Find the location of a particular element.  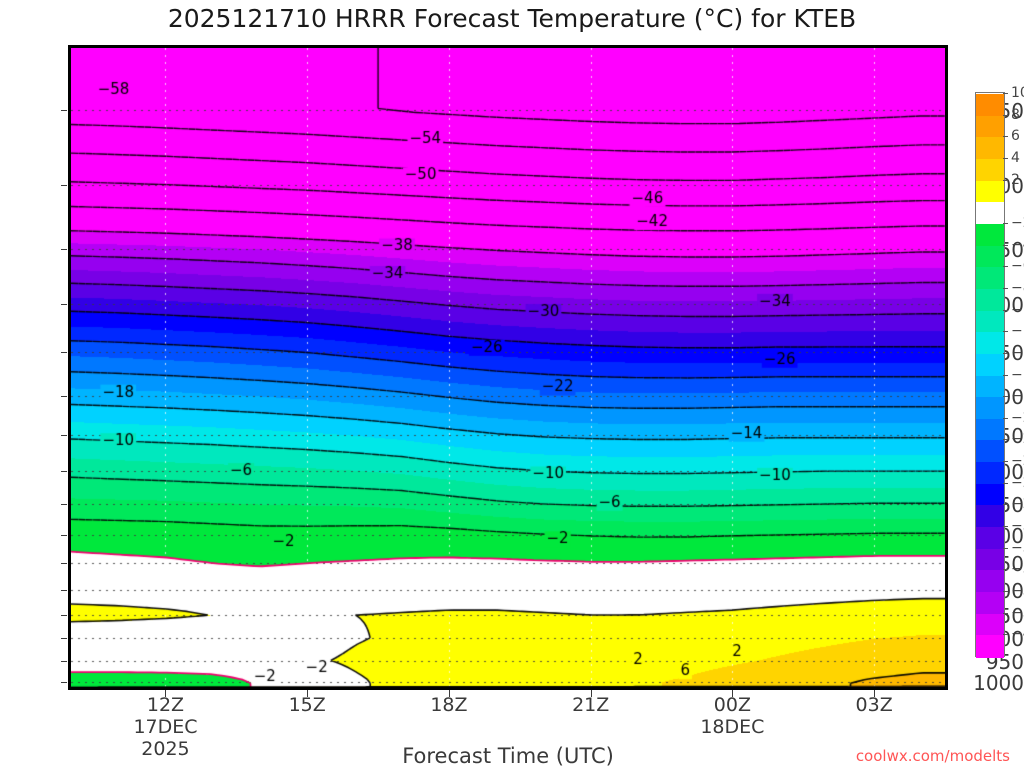

x-axis-label-03Z: 03Z is located at coordinates (874, 705).